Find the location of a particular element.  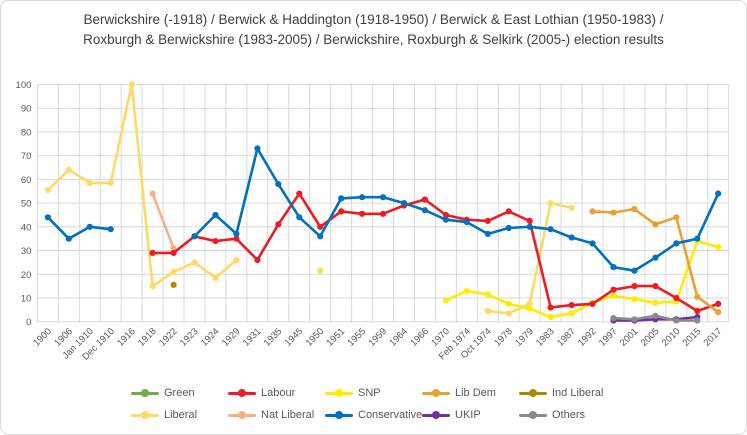

legend-item-conservative: Conservative is located at coordinates (373, 415).